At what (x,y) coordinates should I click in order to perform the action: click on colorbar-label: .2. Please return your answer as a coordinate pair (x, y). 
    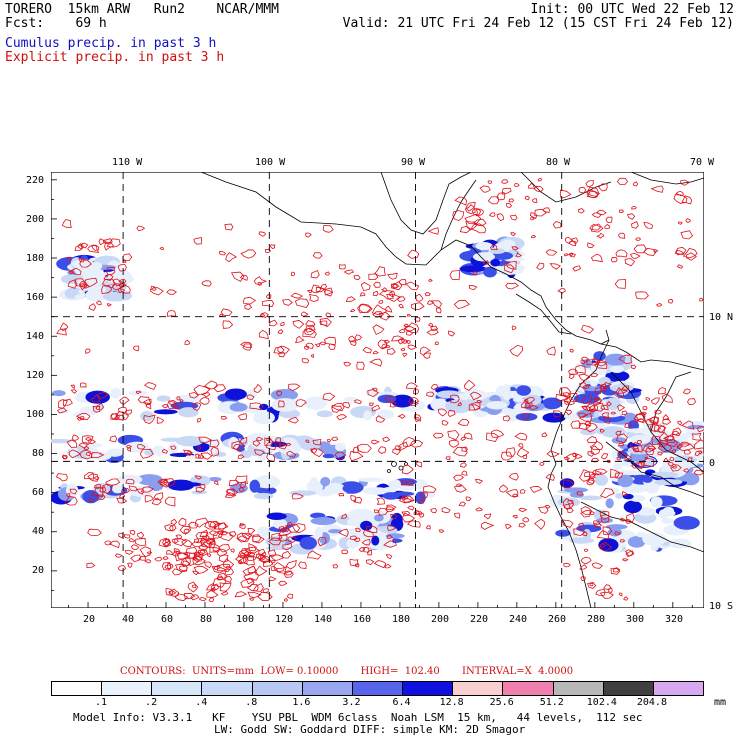
    Looking at the image, I should click on (151, 702).